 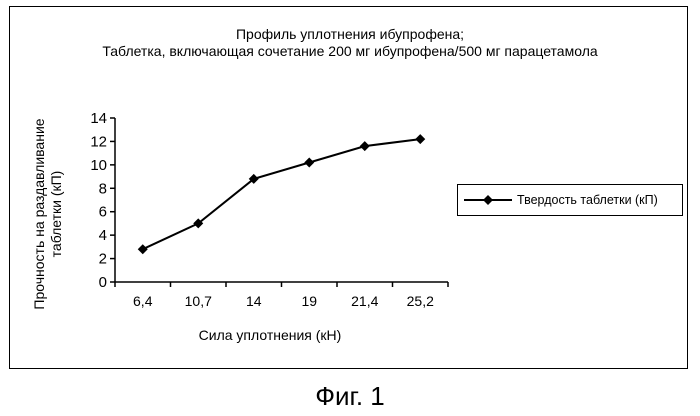 What do you see at coordinates (488, 200) in the screenshot?
I see `legend-series-marker` at bounding box center [488, 200].